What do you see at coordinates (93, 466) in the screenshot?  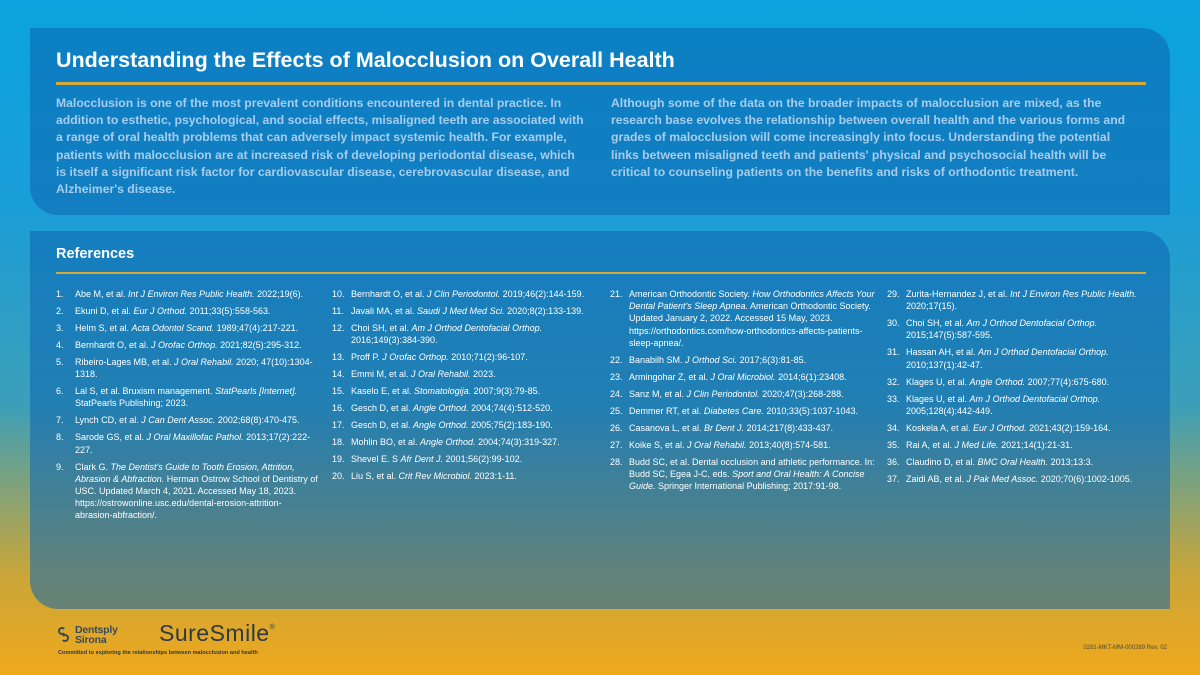 I see `reference-authors: Clark G.` at bounding box center [93, 466].